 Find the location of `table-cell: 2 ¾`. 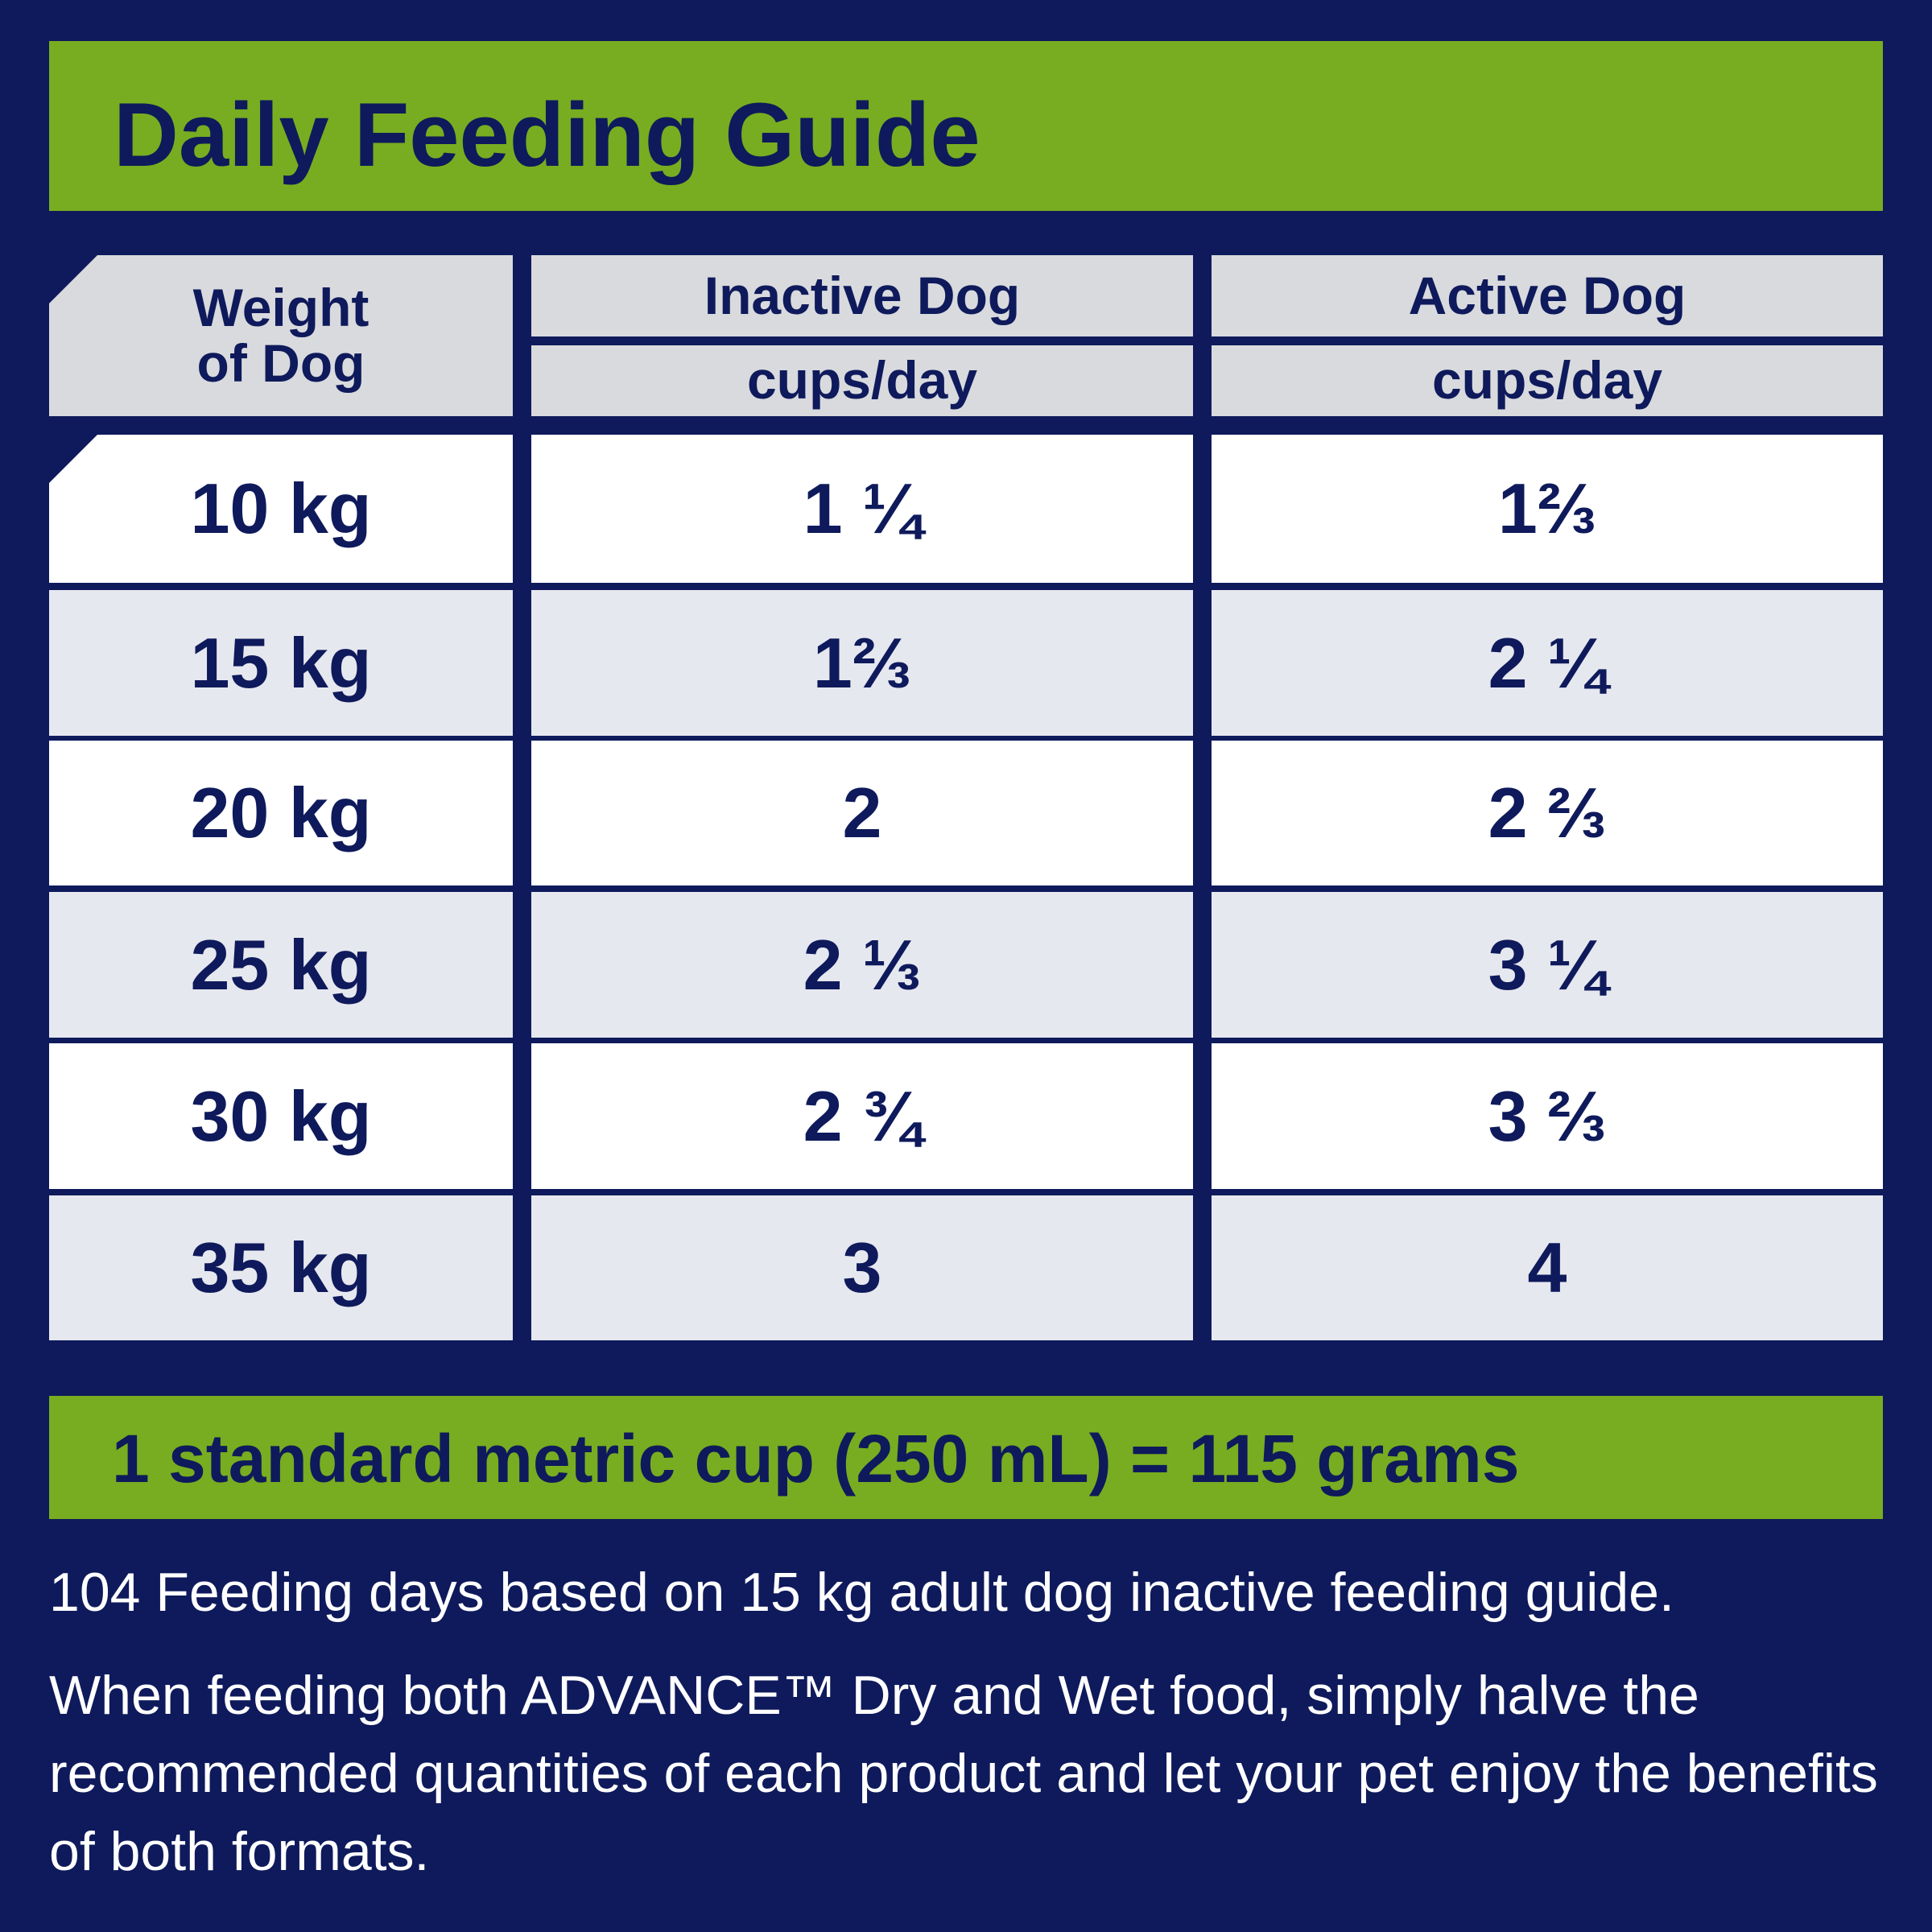

table-cell: 2 ¾ is located at coordinates (862, 1116).